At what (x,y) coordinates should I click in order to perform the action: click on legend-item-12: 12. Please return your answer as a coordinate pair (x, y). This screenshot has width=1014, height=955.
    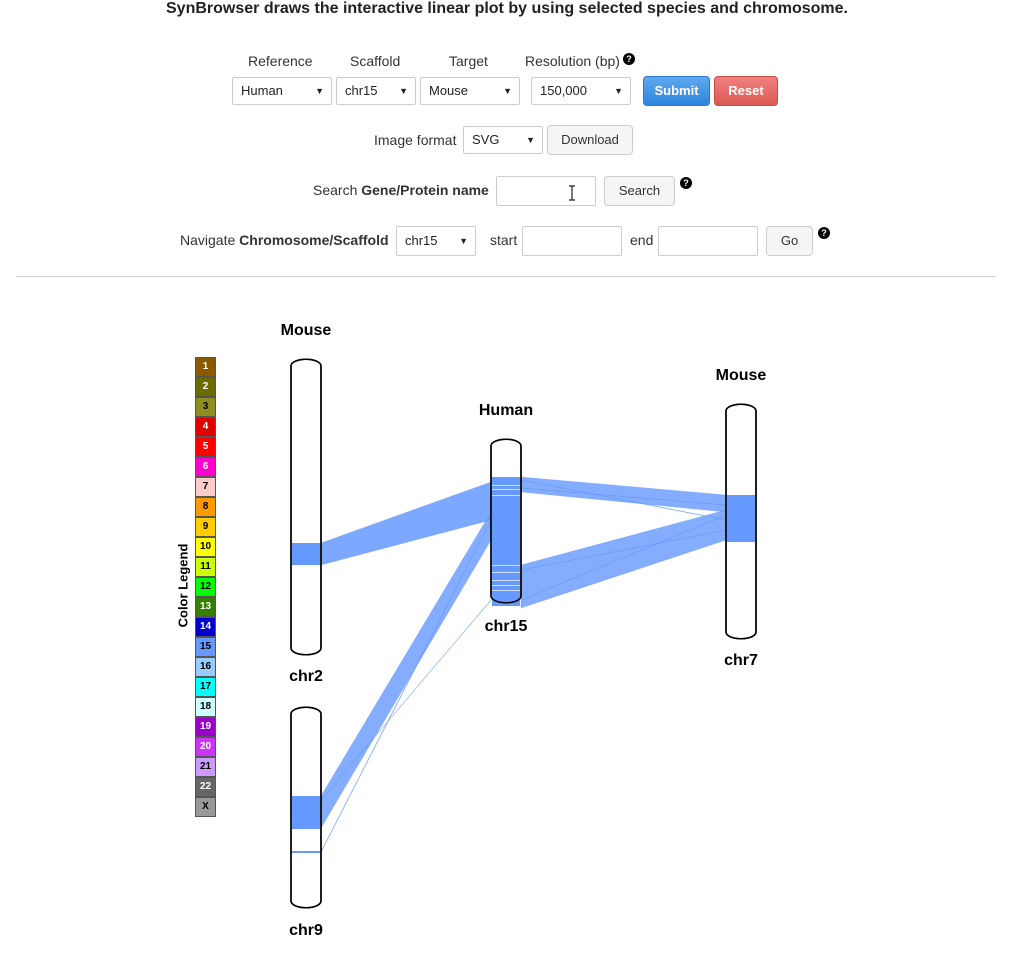
    Looking at the image, I should click on (205, 587).